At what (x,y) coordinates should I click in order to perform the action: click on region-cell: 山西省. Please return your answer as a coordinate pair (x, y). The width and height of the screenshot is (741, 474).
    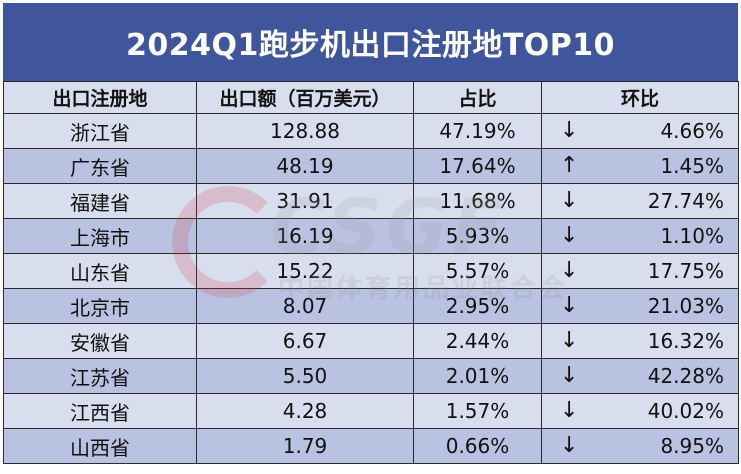
    Looking at the image, I should click on (100, 446).